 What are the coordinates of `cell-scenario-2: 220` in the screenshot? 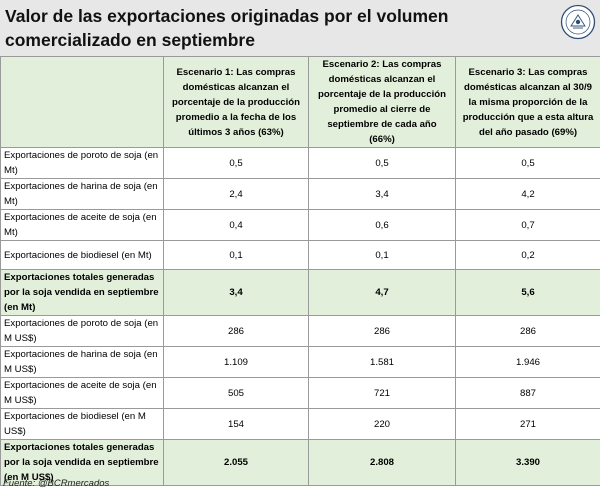 It's located at (382, 424).